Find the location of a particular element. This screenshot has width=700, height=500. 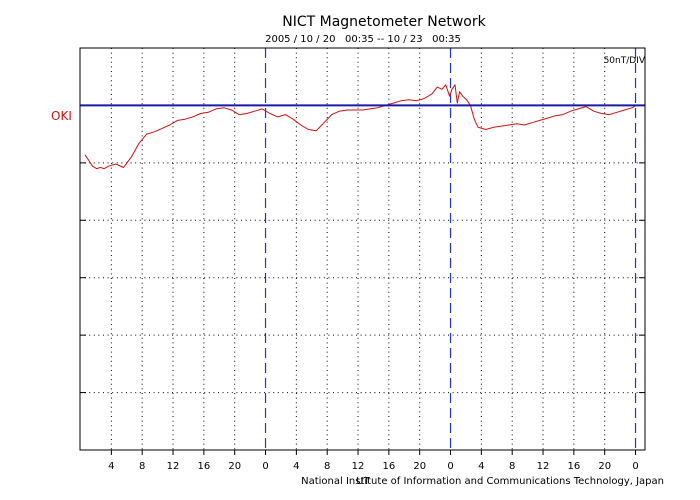

chart-subtitle: 2005 / 10 / 20 00:35 -- 10 / 23 00:35 is located at coordinates (363, 39).